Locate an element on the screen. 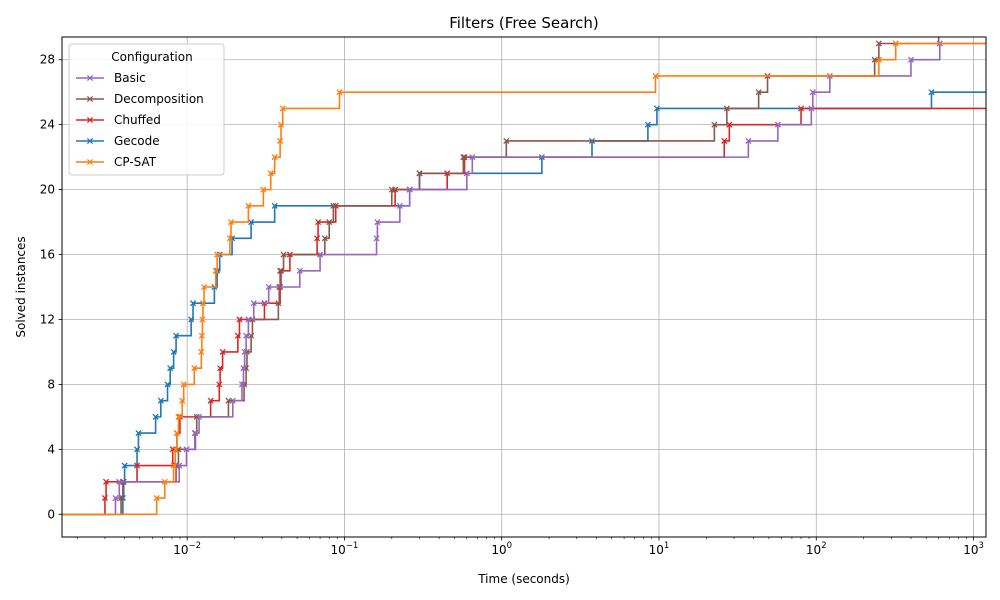 Image resolution: width=1000 pixels, height=600 pixels. legend-label: Basic is located at coordinates (130, 78).